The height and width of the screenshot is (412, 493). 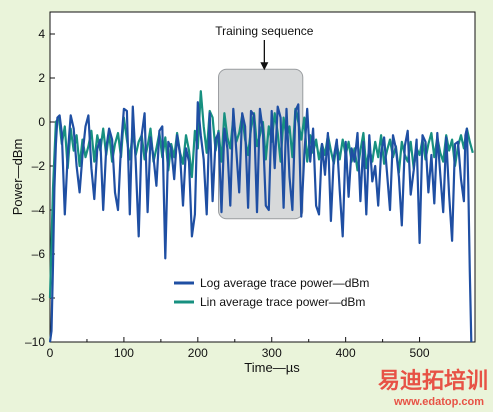 I want to click on watermark: 易迪拓培训 www.edatop.com, so click(x=433, y=388).